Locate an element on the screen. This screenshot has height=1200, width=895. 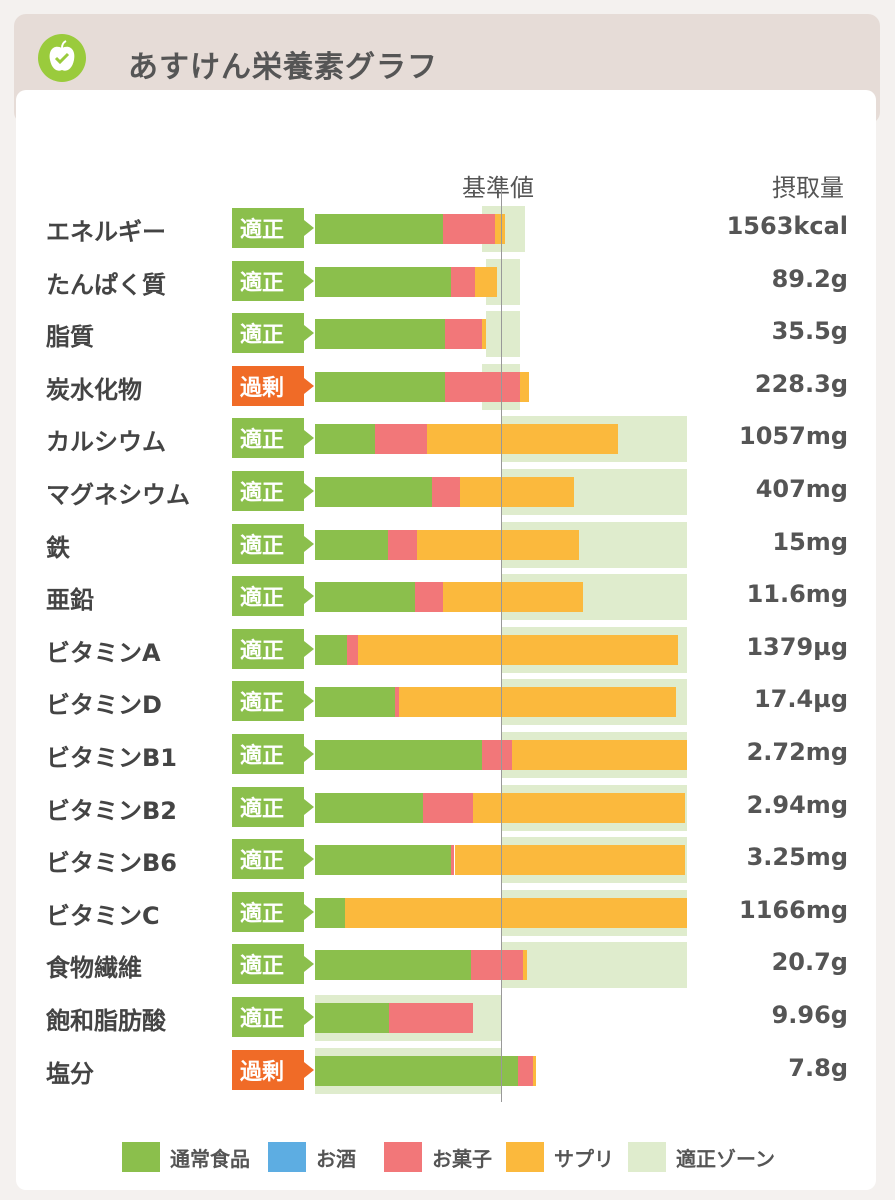
nutrient-row: マグネシウム 適正 407mg is located at coordinates (447, 492).